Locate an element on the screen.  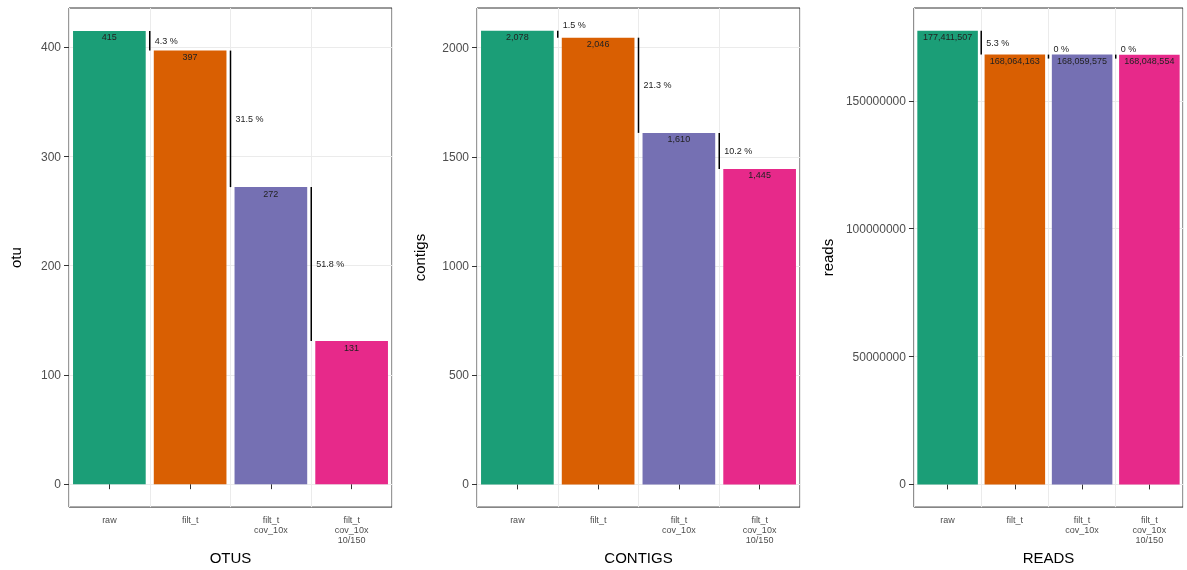
y-tick-label: 2000 is located at coordinates (456, 47).